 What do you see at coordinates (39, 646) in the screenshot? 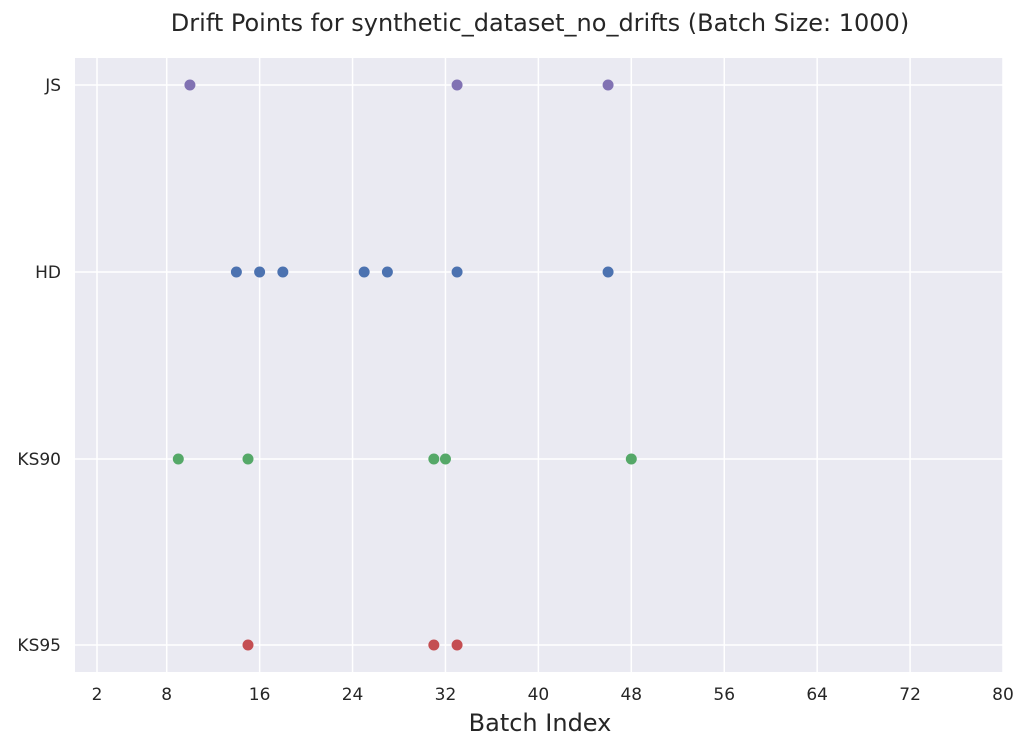
I see `y-tick-label: KS95` at bounding box center [39, 646].